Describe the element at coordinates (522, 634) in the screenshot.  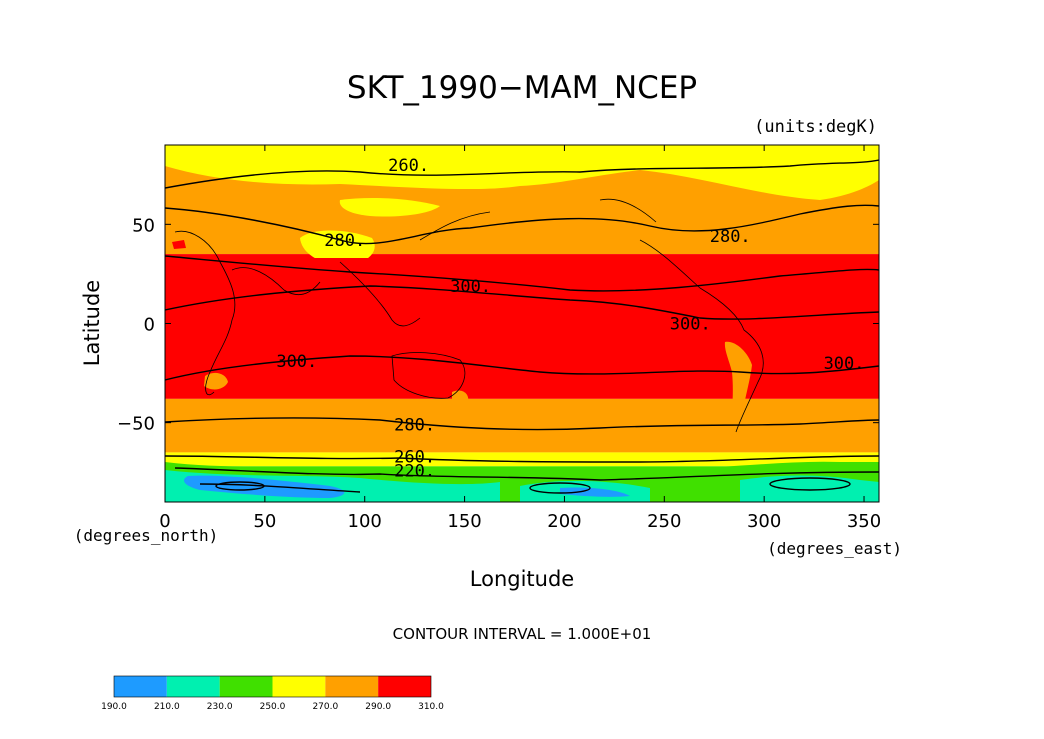
I see `contour-interval-note: CONTOUR INTERVAL = 1.000E+01` at that location.